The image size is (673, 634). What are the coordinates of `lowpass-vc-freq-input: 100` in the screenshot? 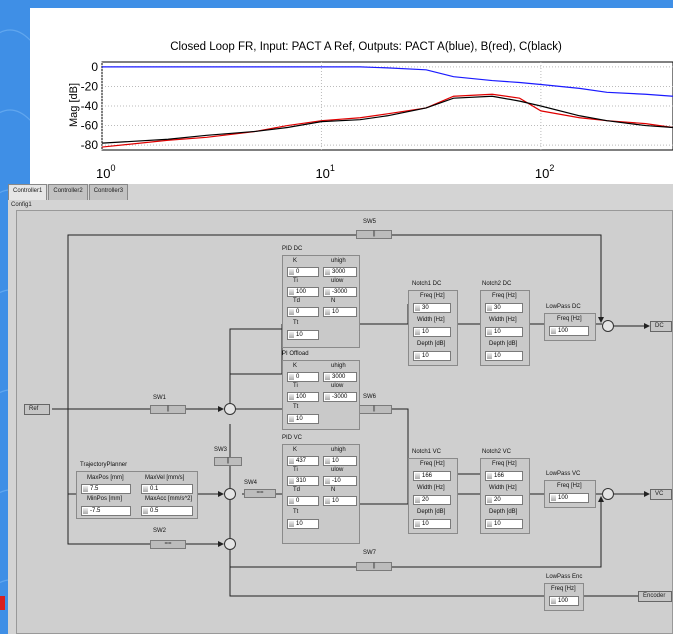 It's located at (569, 498).